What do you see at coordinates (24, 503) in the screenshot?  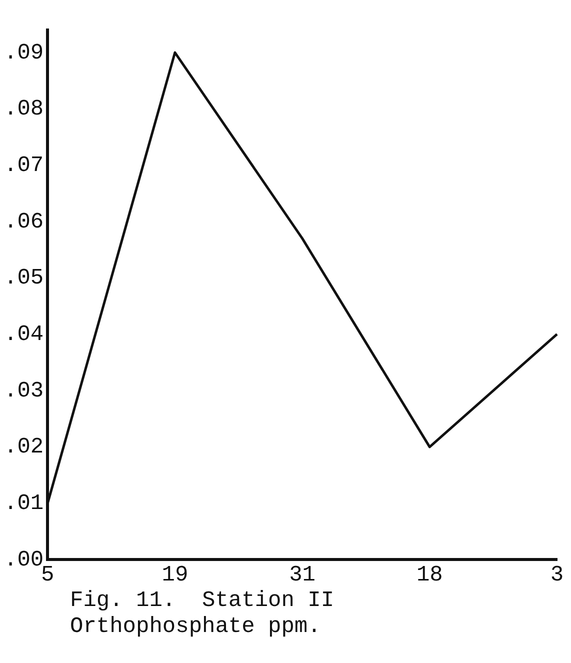 I see `y-tick-label: .01` at bounding box center [24, 503].